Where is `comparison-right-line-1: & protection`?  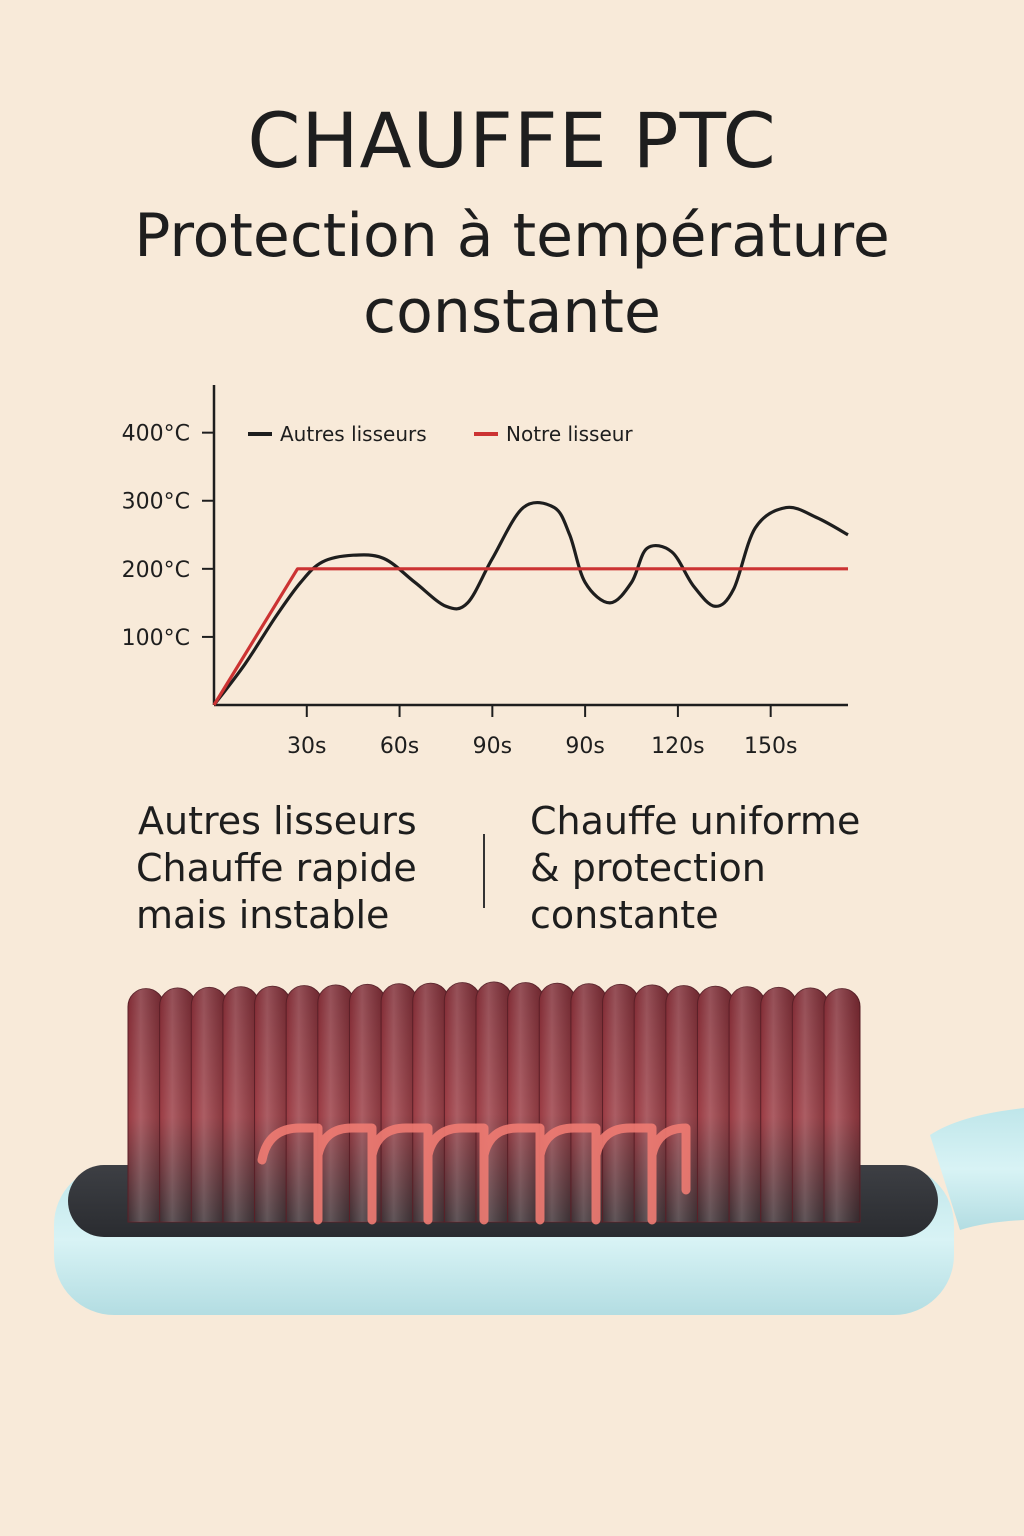 comparison-right-line-1: & protection is located at coordinates (648, 868).